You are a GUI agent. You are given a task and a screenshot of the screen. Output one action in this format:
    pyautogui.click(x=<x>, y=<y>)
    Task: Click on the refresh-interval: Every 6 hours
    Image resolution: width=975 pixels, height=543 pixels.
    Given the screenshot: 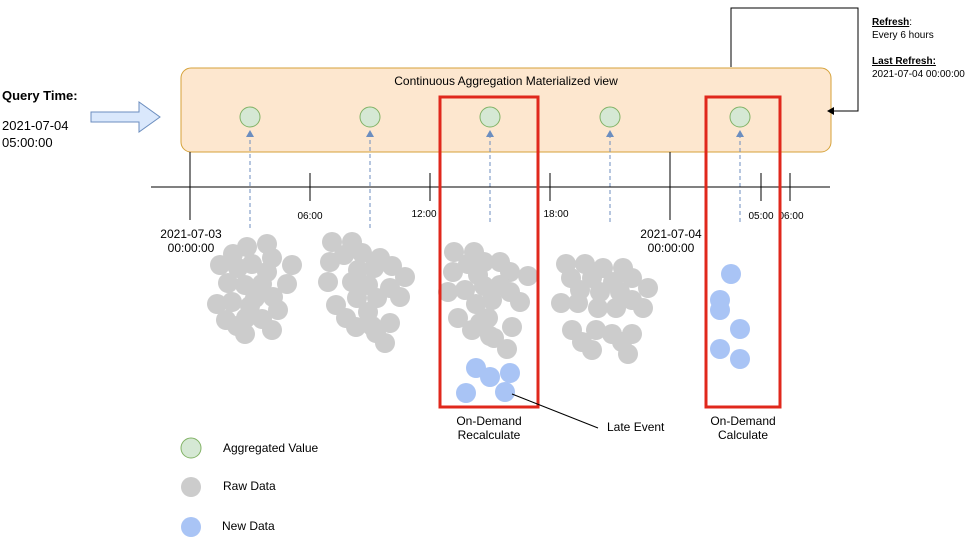 What is the action you would take?
    pyautogui.click(x=903, y=35)
    